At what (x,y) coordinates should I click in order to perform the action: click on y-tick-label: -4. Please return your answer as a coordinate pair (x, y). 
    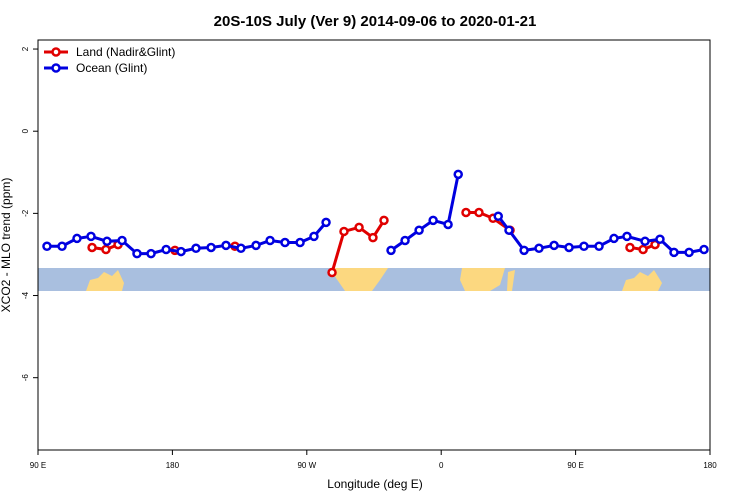
    Looking at the image, I should click on (25, 295).